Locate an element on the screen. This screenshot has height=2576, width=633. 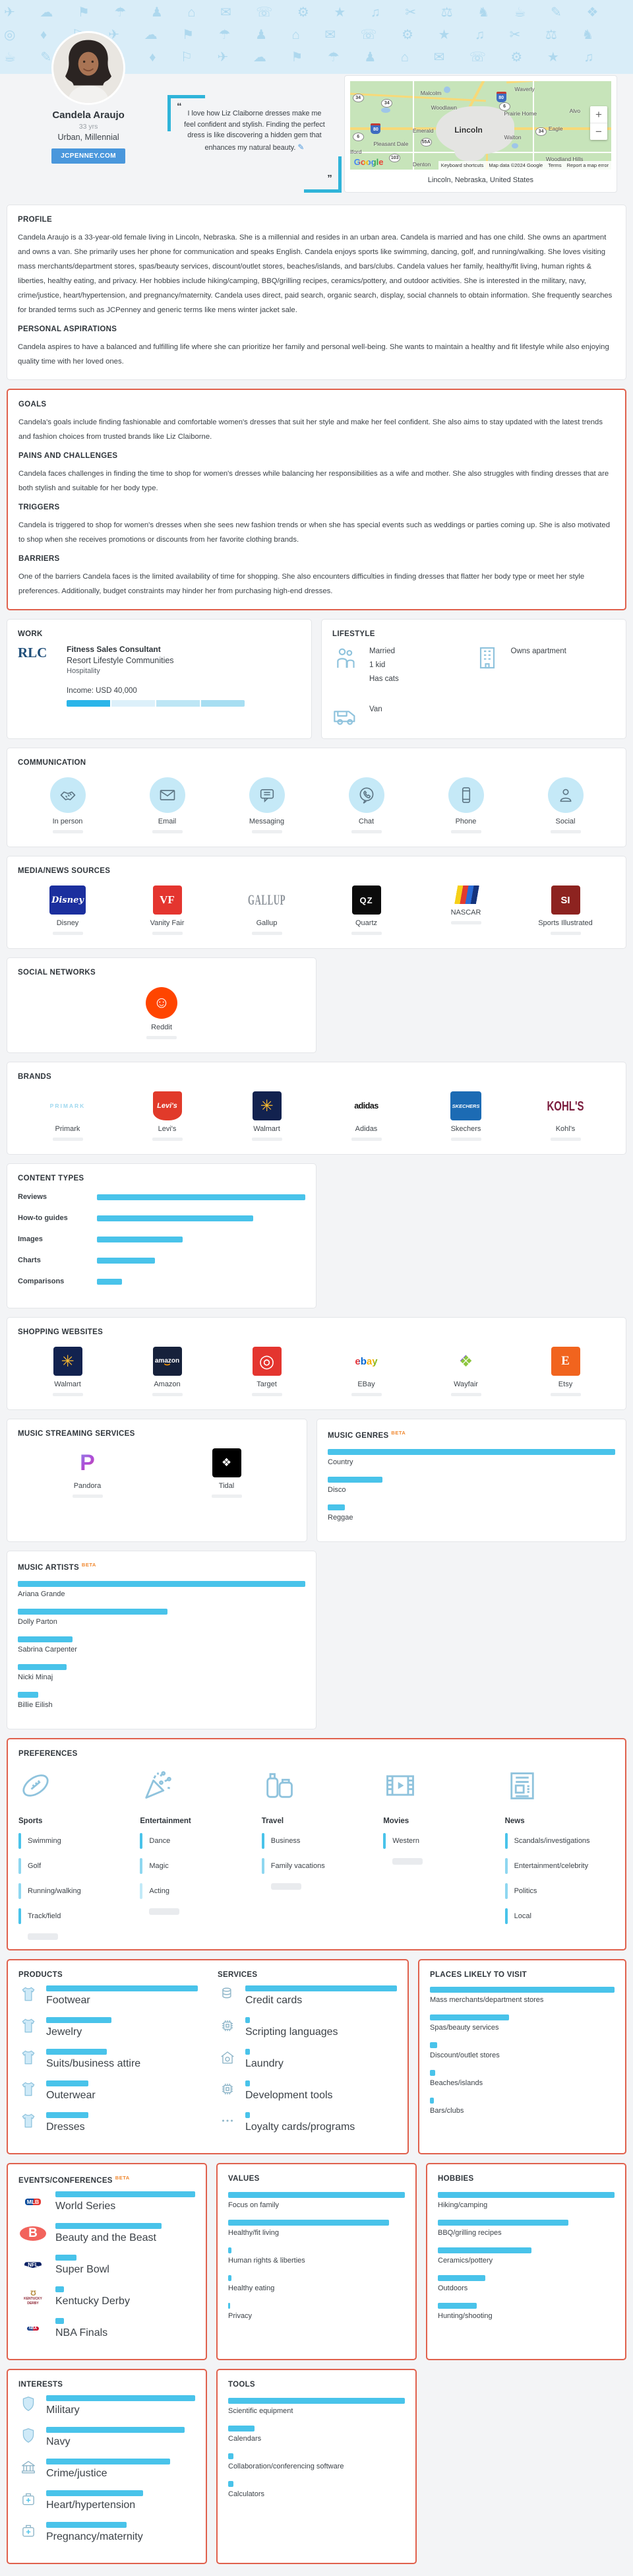
persona-segment: Urban, Millennial is located at coordinates (88, 137).